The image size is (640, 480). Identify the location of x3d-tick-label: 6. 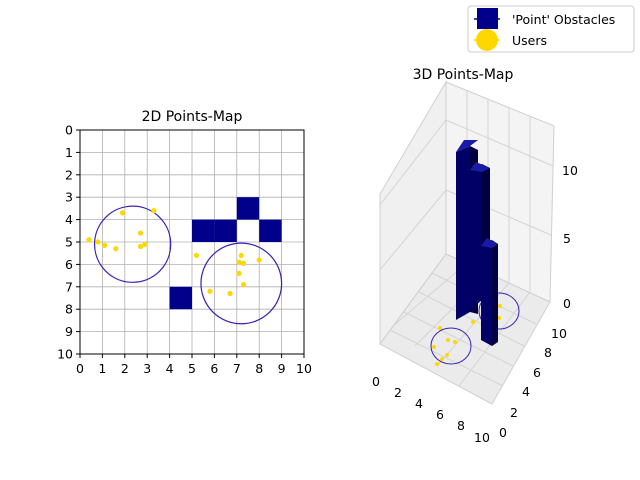
(440, 414).